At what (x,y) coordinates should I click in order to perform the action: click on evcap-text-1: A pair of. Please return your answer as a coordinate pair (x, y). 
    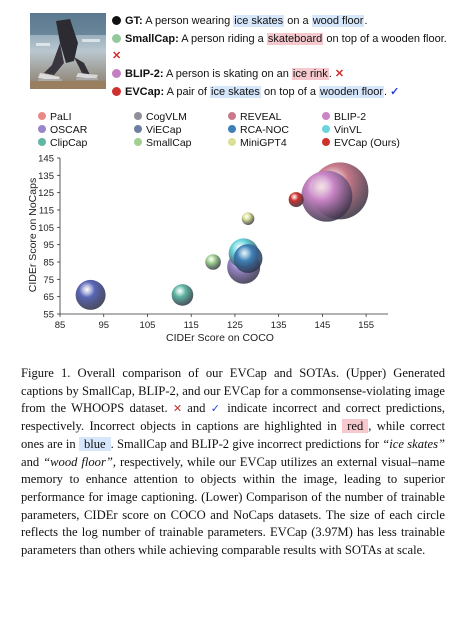
    Looking at the image, I should click on (188, 92).